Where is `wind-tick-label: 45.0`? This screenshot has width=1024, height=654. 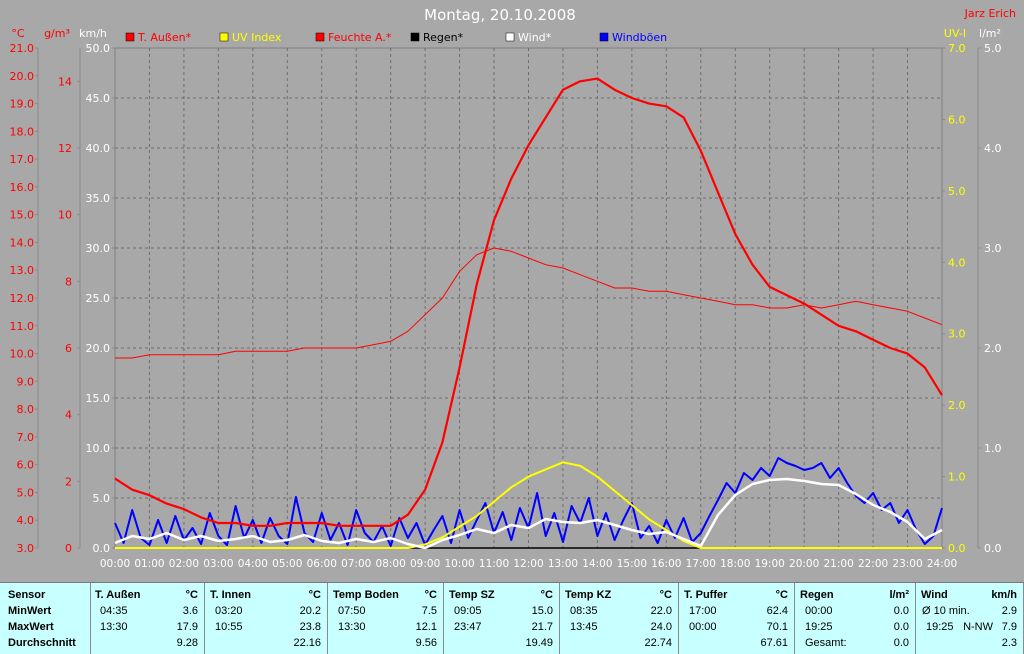
wind-tick-label: 45.0 is located at coordinates (98, 98).